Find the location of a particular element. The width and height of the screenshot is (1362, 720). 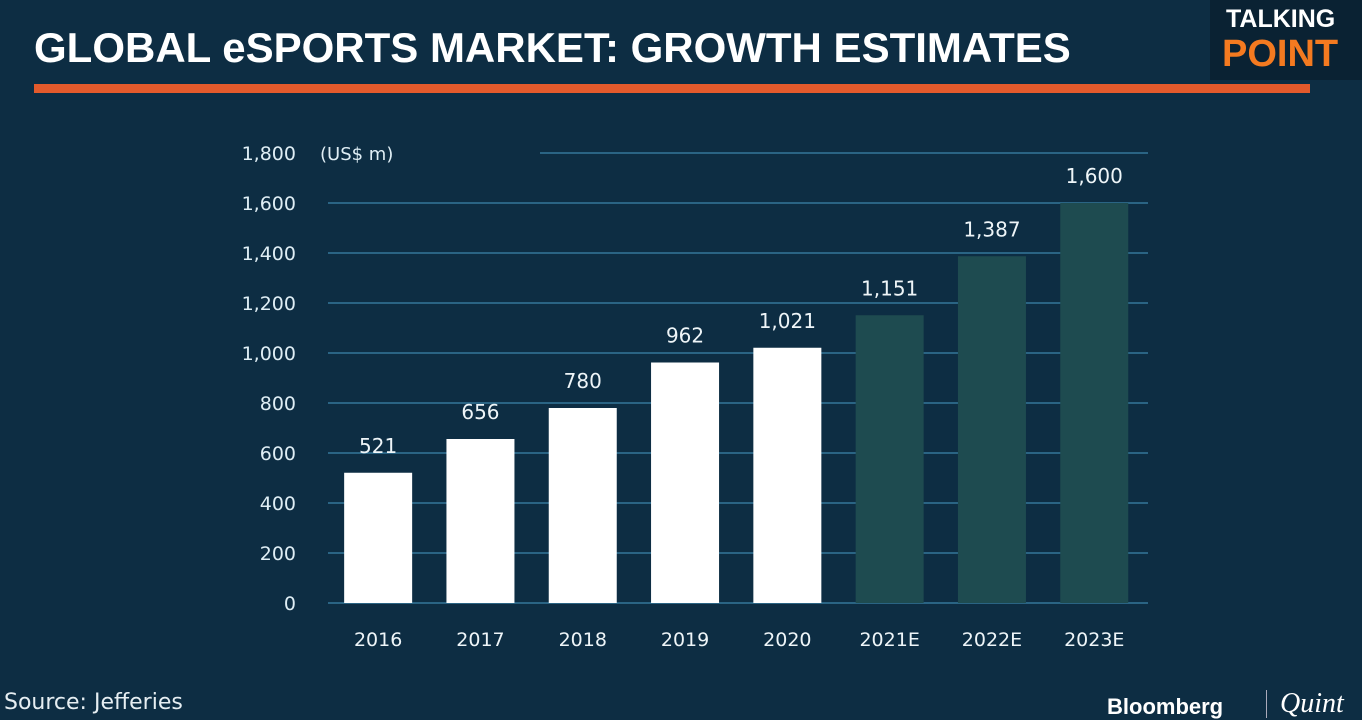

data-label: 780 is located at coordinates (583, 381).